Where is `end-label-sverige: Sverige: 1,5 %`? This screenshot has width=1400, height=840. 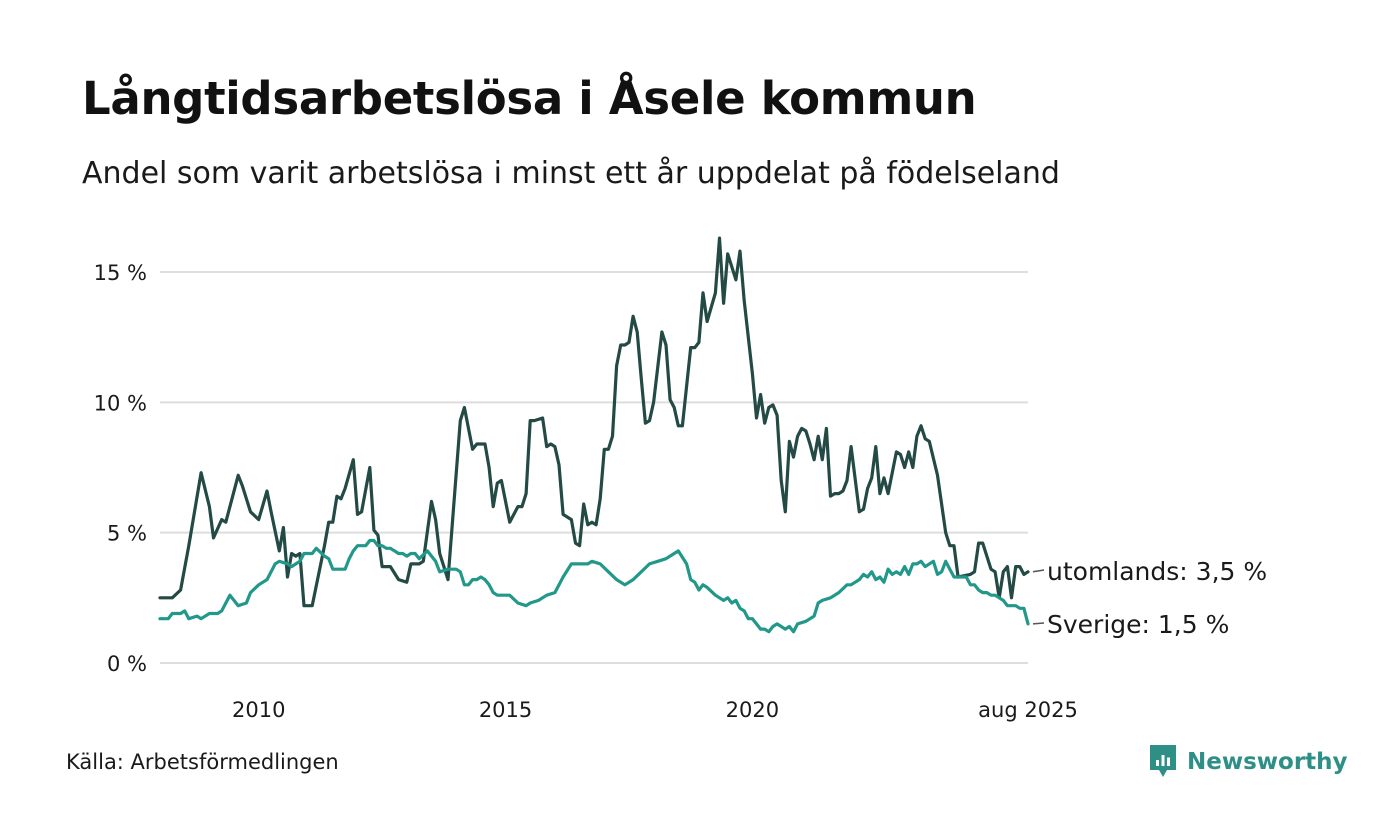
end-label-sverige: Sverige: 1,5 % is located at coordinates (1138, 624).